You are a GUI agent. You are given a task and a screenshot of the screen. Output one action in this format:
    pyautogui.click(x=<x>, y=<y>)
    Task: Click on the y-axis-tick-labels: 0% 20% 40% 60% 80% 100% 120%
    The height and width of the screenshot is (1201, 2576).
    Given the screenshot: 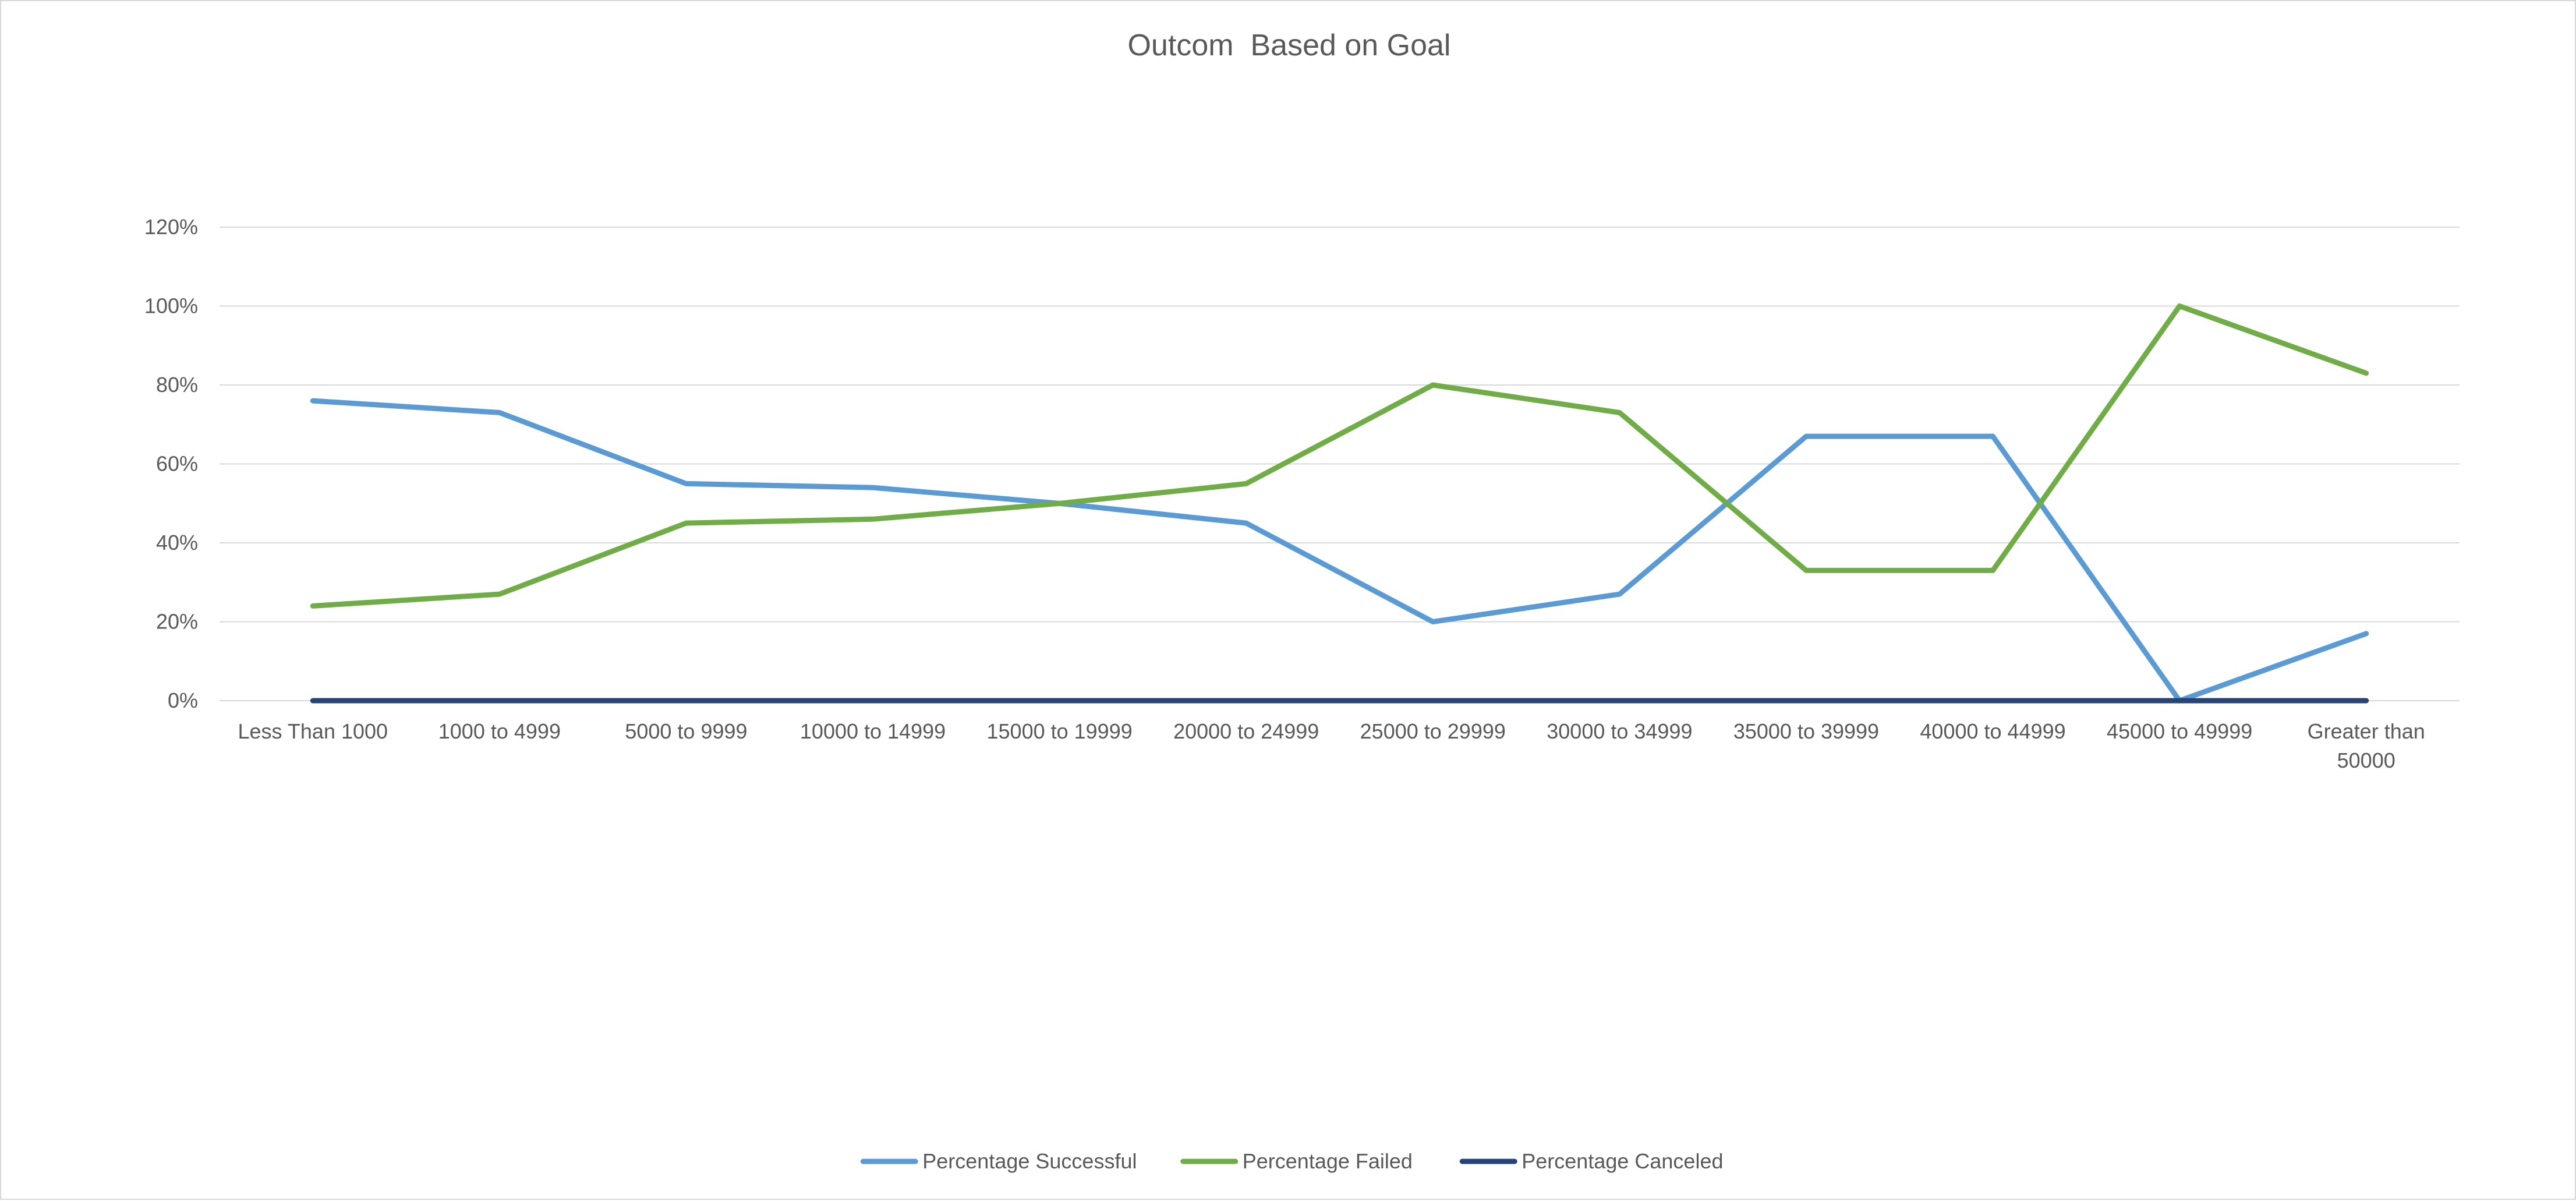 What is the action you would take?
    pyautogui.click(x=171, y=463)
    